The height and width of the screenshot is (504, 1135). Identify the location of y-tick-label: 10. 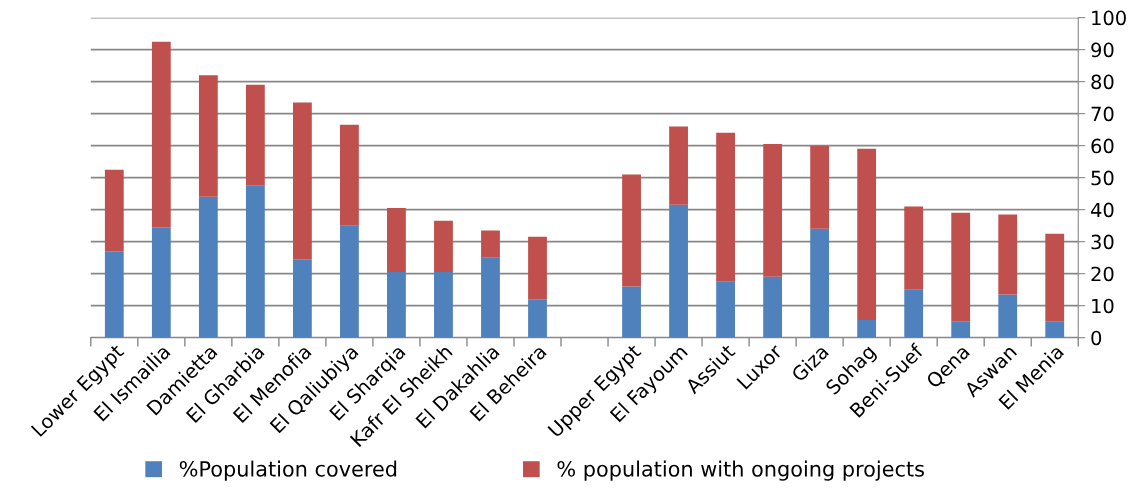
(1103, 306).